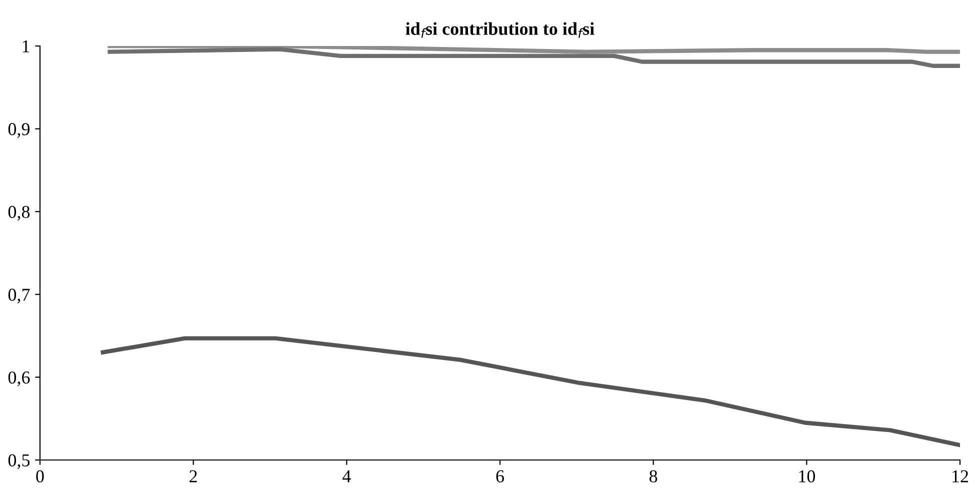 Image resolution: width=975 pixels, height=501 pixels. Describe the element at coordinates (534, 57) in the screenshot. I see `line-series` at that location.